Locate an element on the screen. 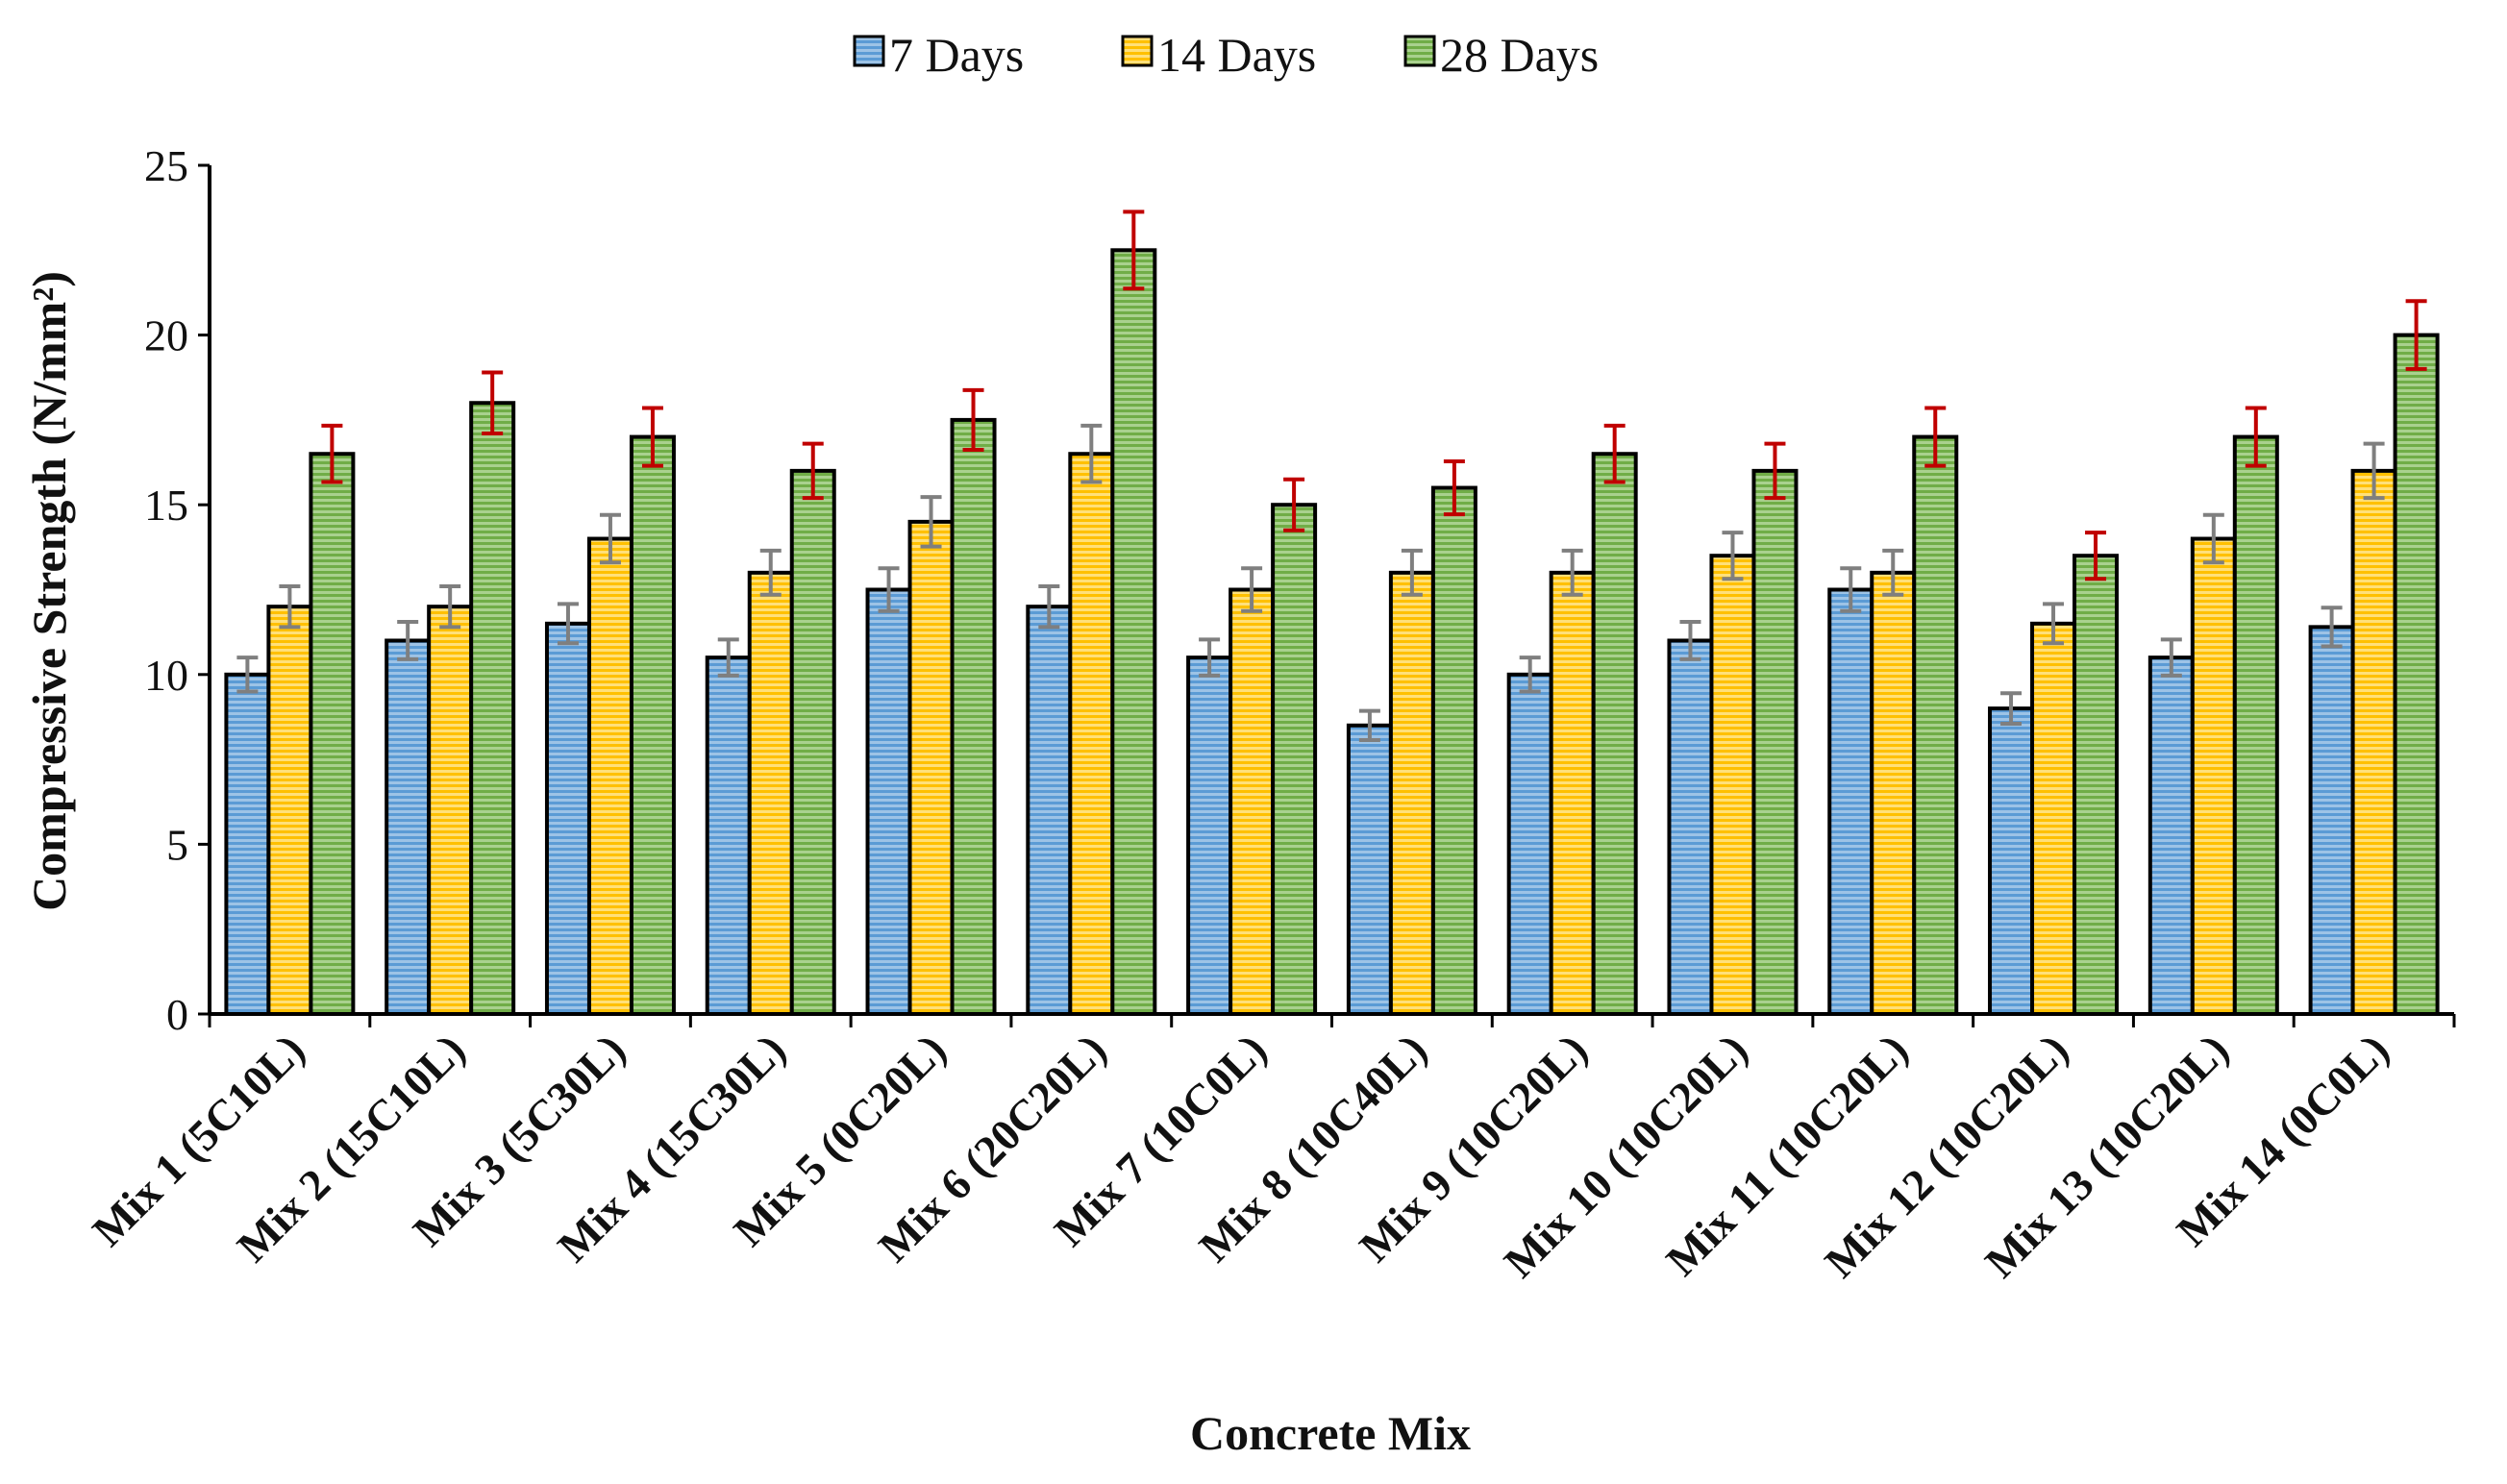 This screenshot has height=1484, width=2507. legend-label-28-days: 28 Days is located at coordinates (1520, 55).